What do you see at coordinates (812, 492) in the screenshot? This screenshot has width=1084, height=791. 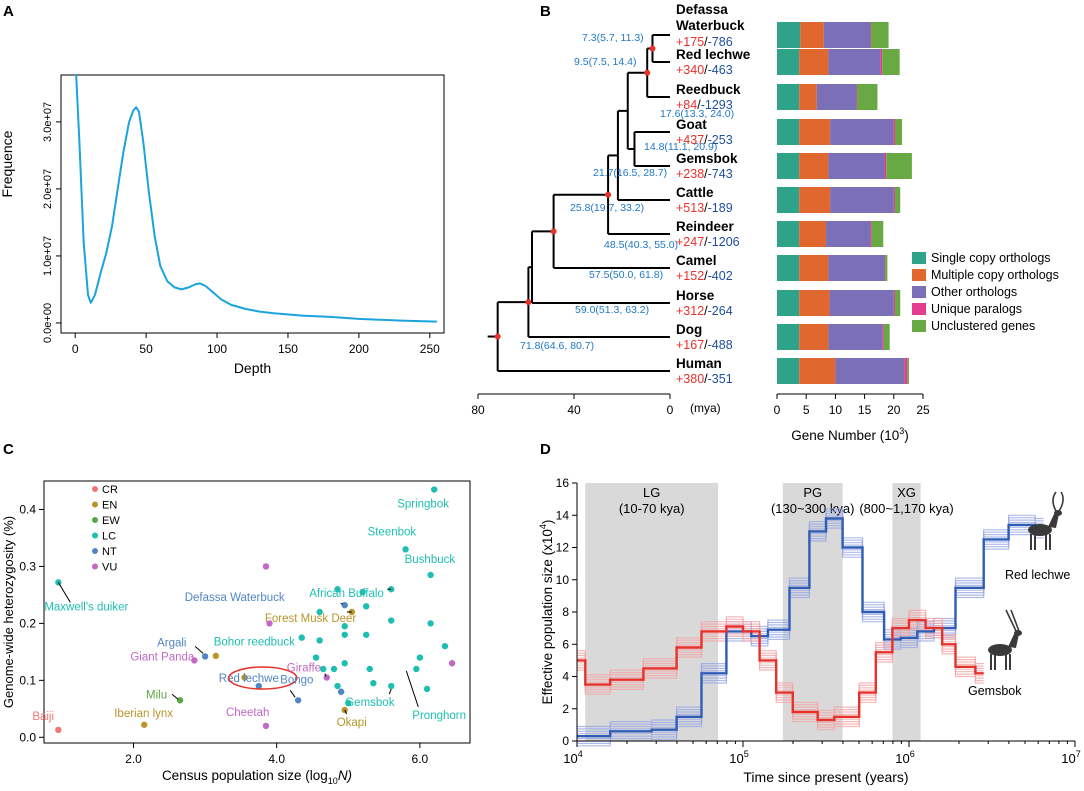 I see `period-label: PG` at bounding box center [812, 492].